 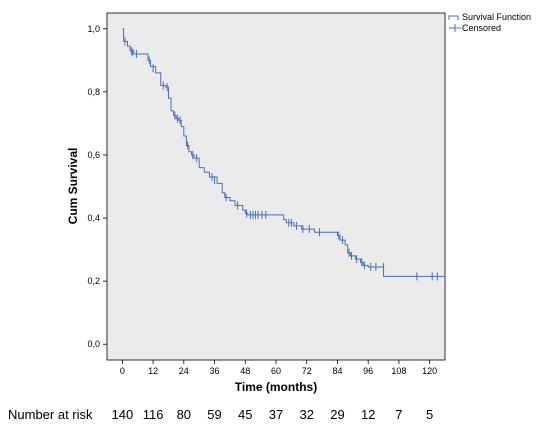 I want to click on risk-table-title: Number at risk, so click(x=50, y=414).